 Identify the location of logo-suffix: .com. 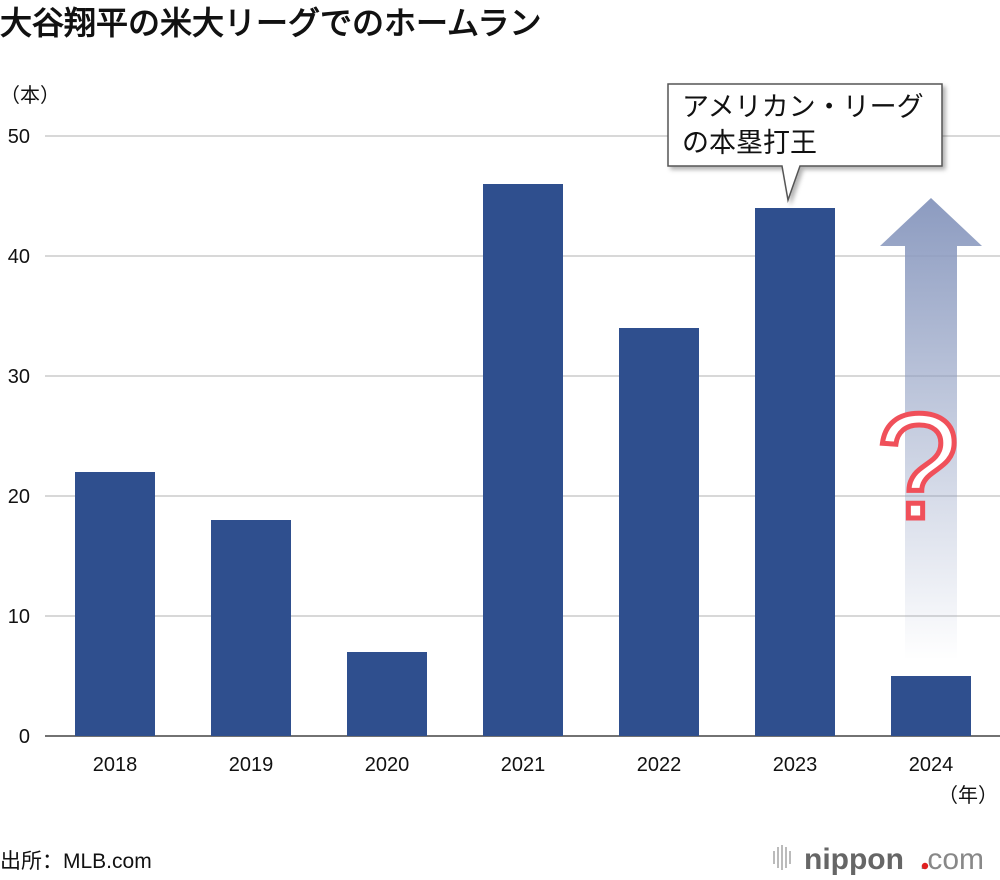
(951, 859).